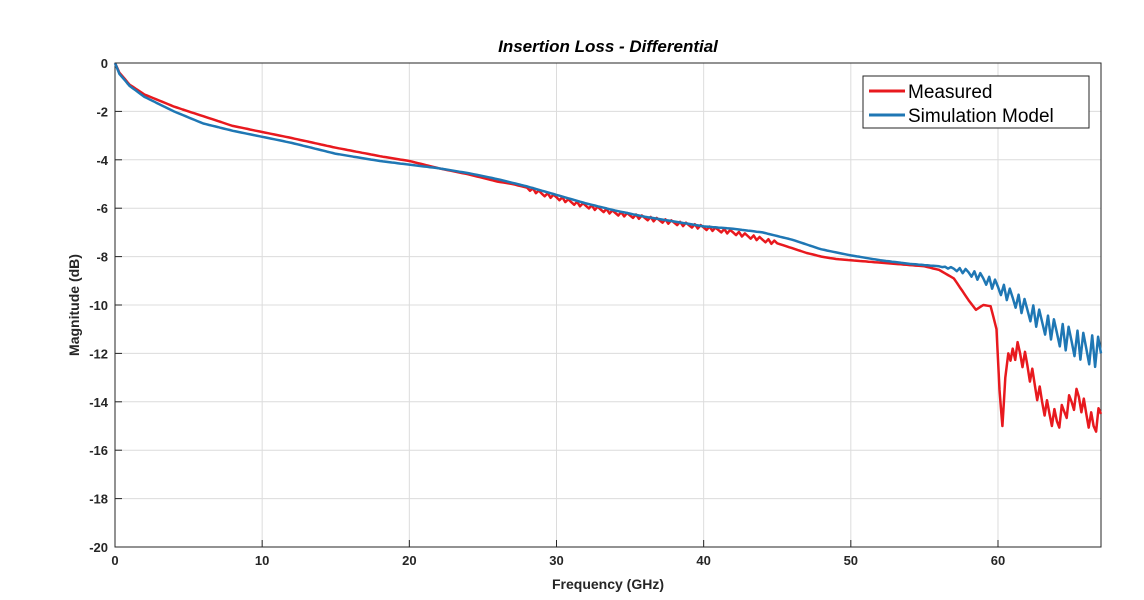 This screenshot has height=600, width=1144. I want to click on y-tick-label: -12, so click(98, 353).